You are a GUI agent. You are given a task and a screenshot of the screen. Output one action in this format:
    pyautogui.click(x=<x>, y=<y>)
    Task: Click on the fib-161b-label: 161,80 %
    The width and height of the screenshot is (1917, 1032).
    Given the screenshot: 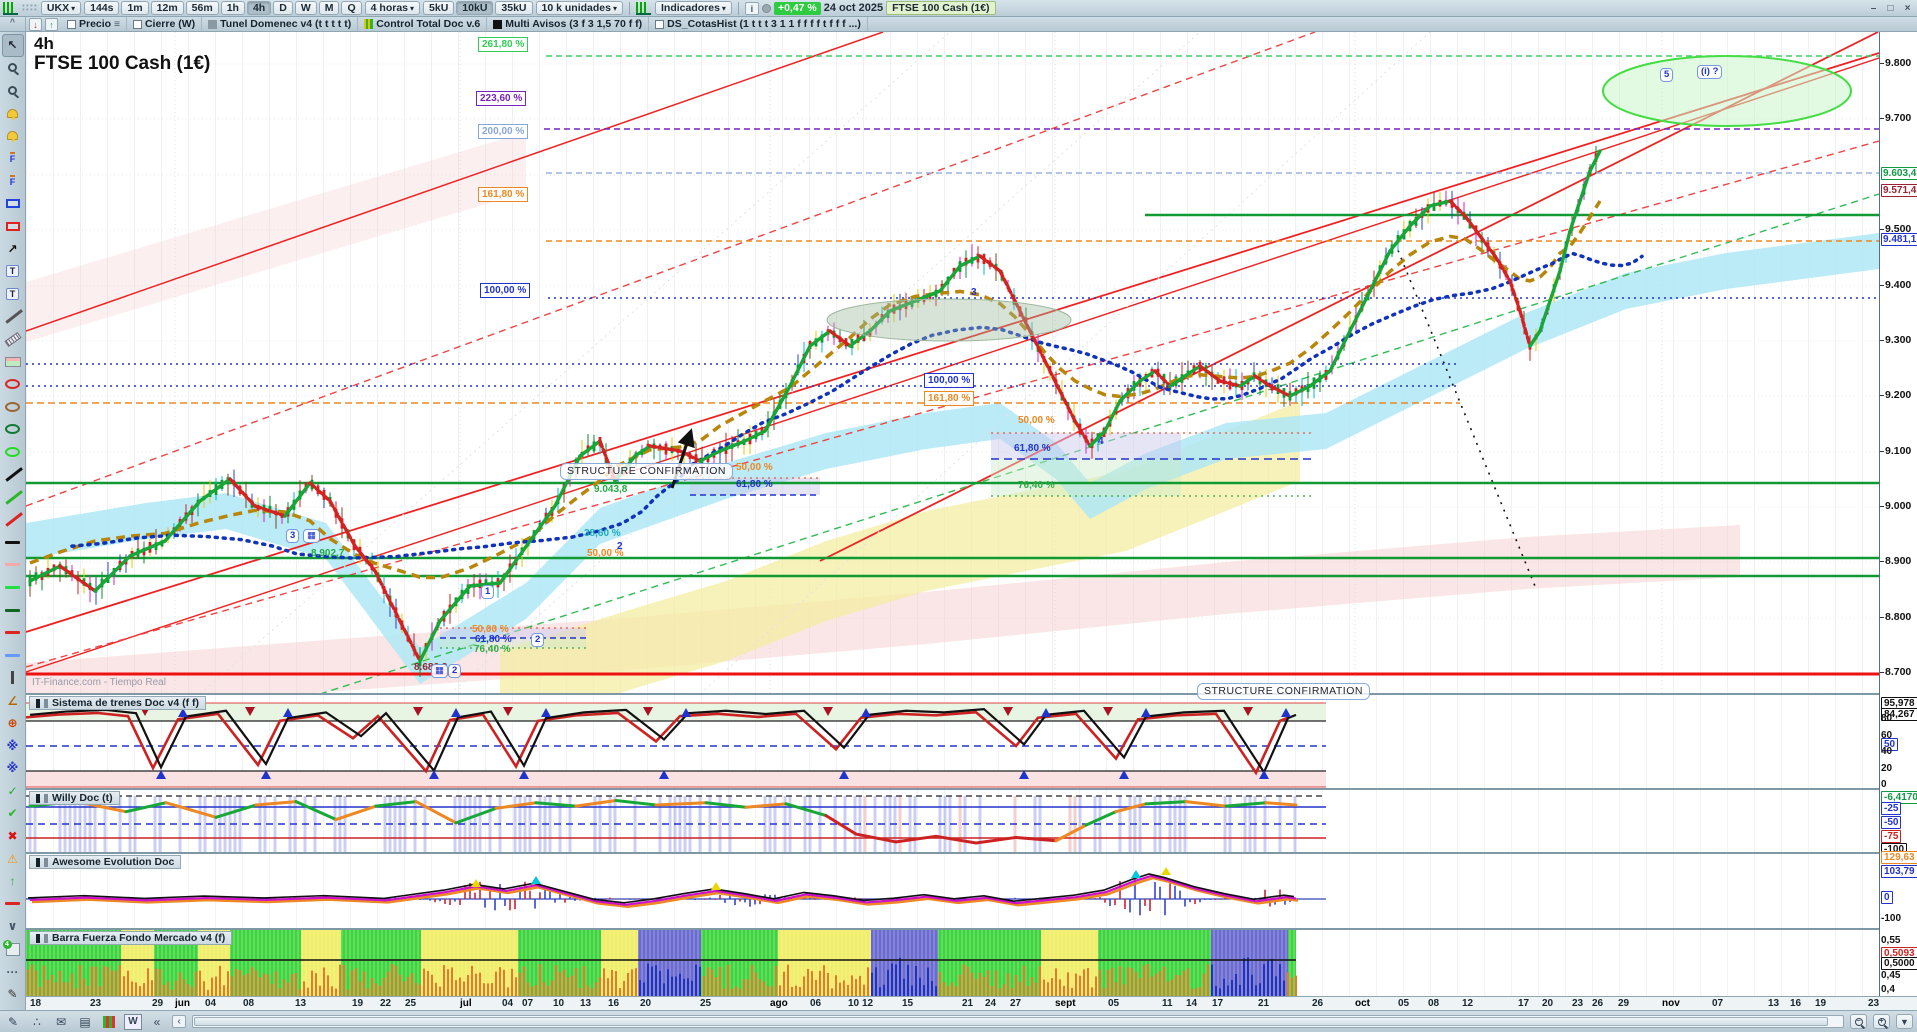 What is the action you would take?
    pyautogui.click(x=949, y=398)
    